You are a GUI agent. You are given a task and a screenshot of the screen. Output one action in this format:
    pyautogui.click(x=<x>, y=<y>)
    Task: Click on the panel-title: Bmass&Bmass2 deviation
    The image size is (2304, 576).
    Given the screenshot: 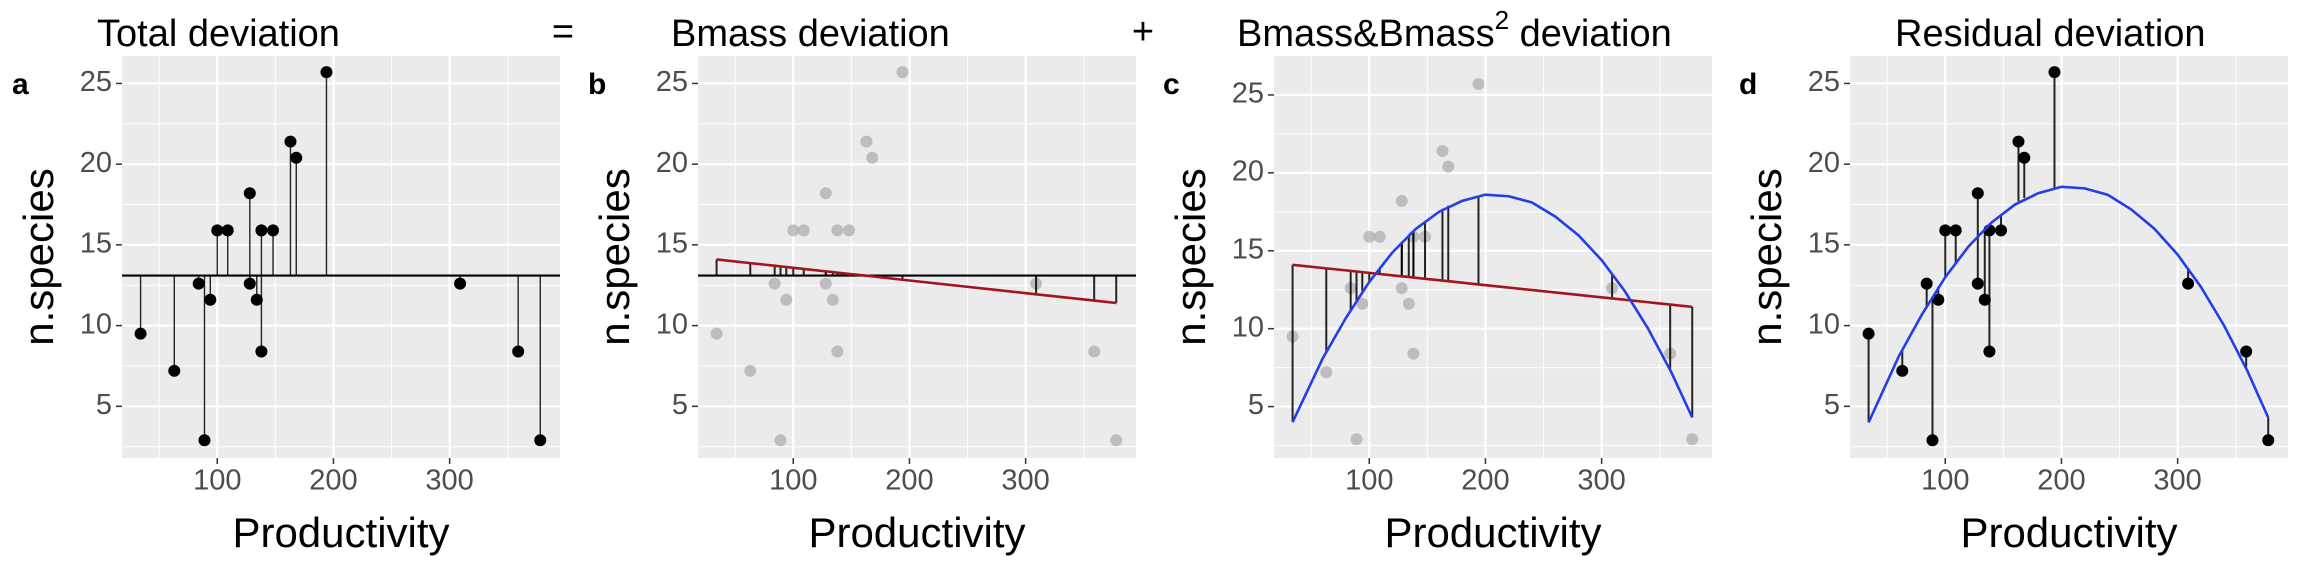 What is the action you would take?
    pyautogui.click(x=1454, y=30)
    